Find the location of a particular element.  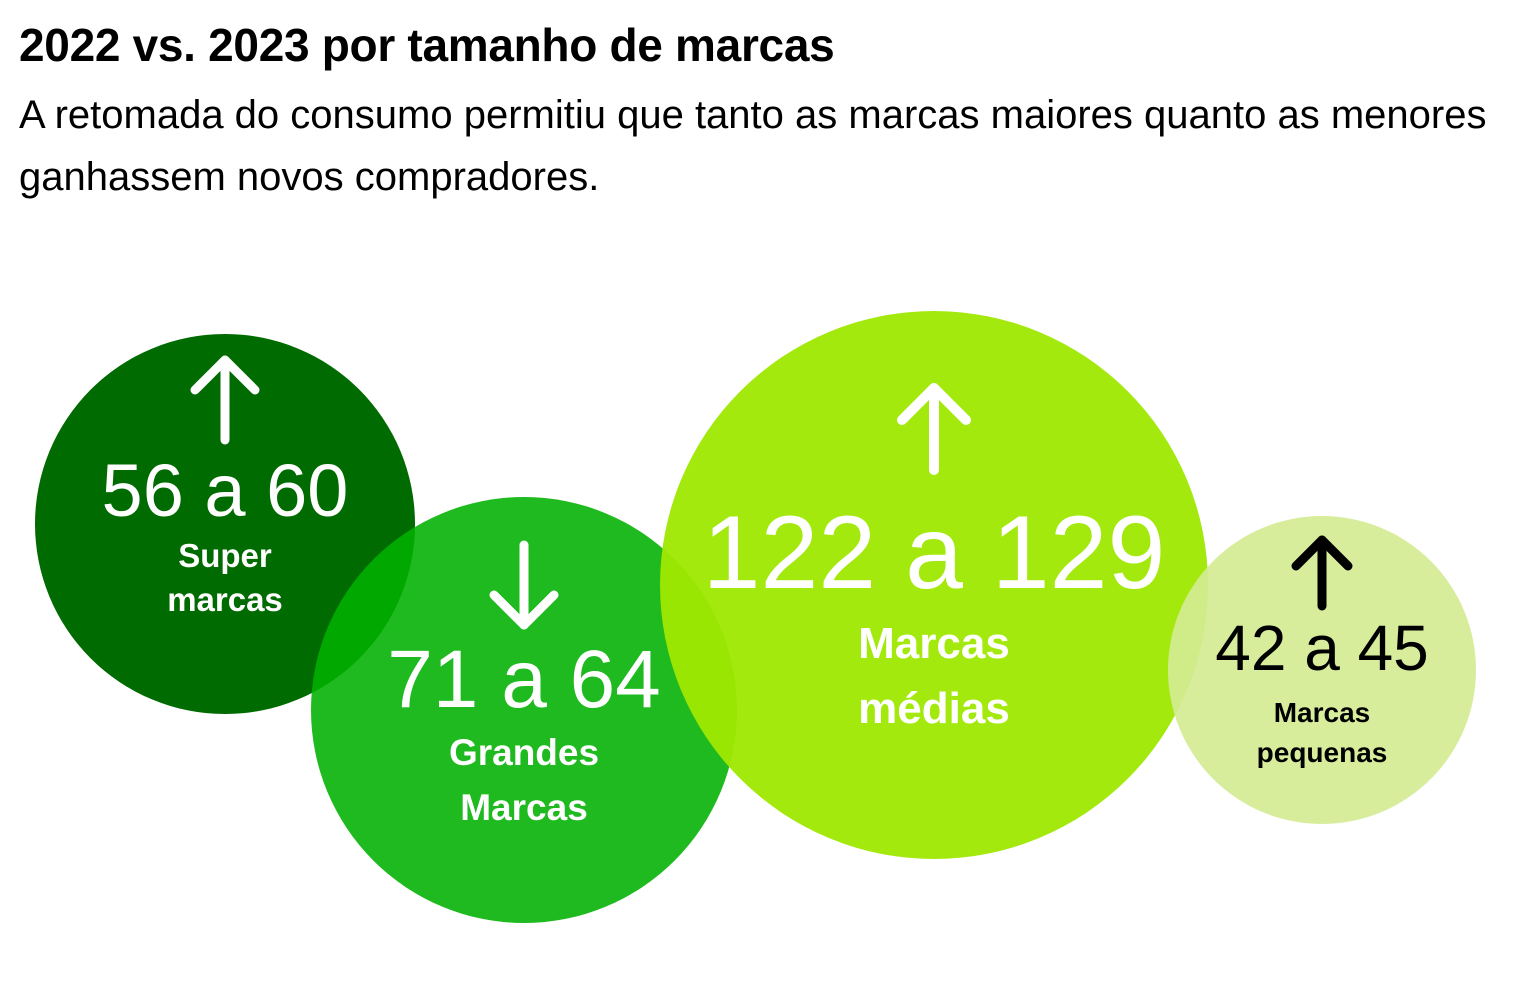

bubble-value-marcas-medias: 122 a 129 is located at coordinates (934, 553).